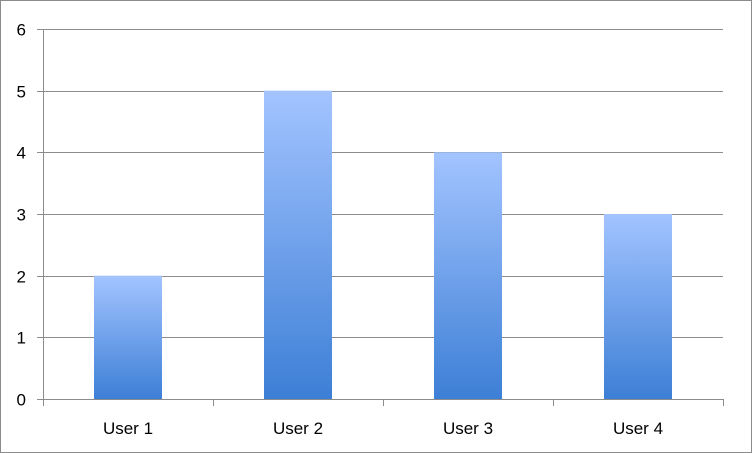  Describe the element at coordinates (21, 400) in the screenshot. I see `y-tick-label: 0` at that location.